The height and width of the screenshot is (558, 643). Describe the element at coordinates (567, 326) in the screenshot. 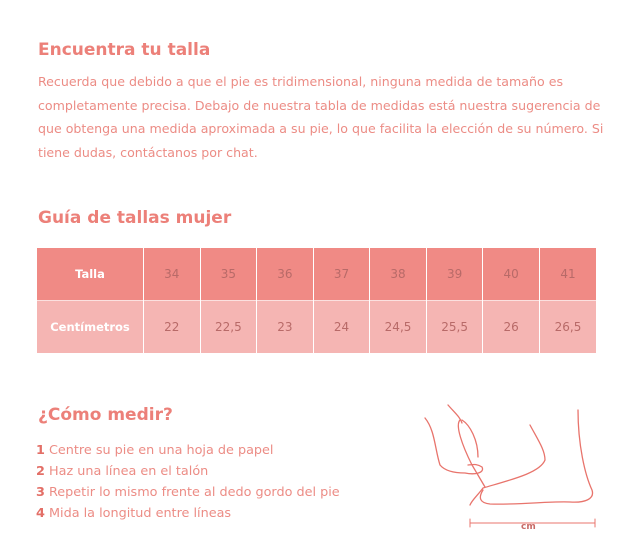

I see `cm-cell: 26,5` at that location.